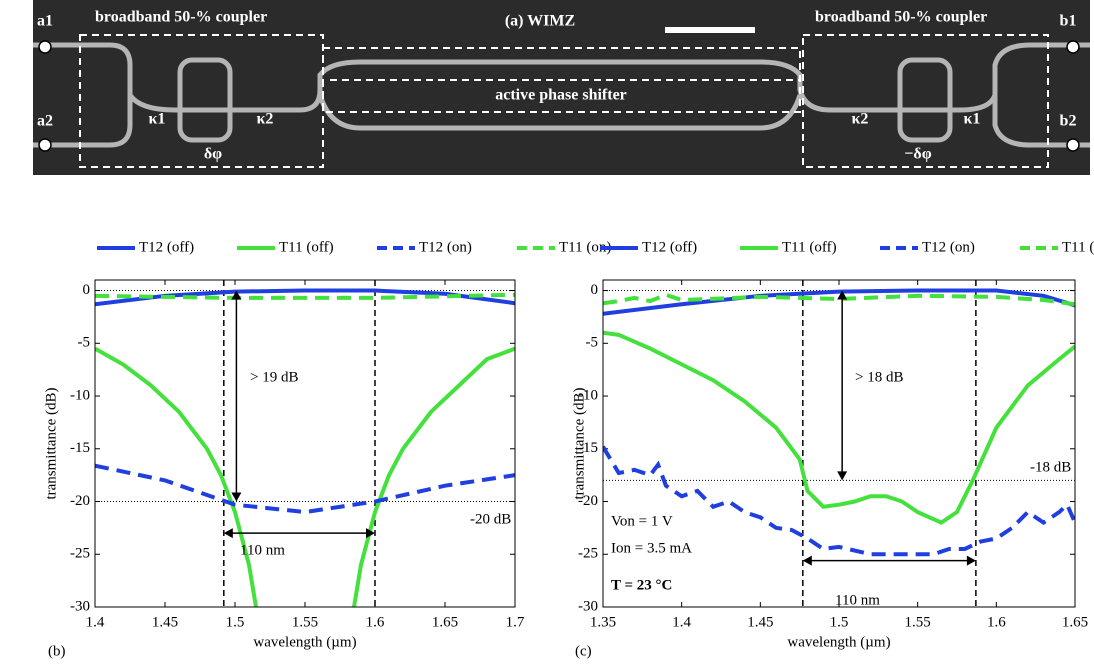 This screenshot has width=1094, height=666. What do you see at coordinates (641, 585) in the screenshot?
I see `note: T = 23 °C` at bounding box center [641, 585].